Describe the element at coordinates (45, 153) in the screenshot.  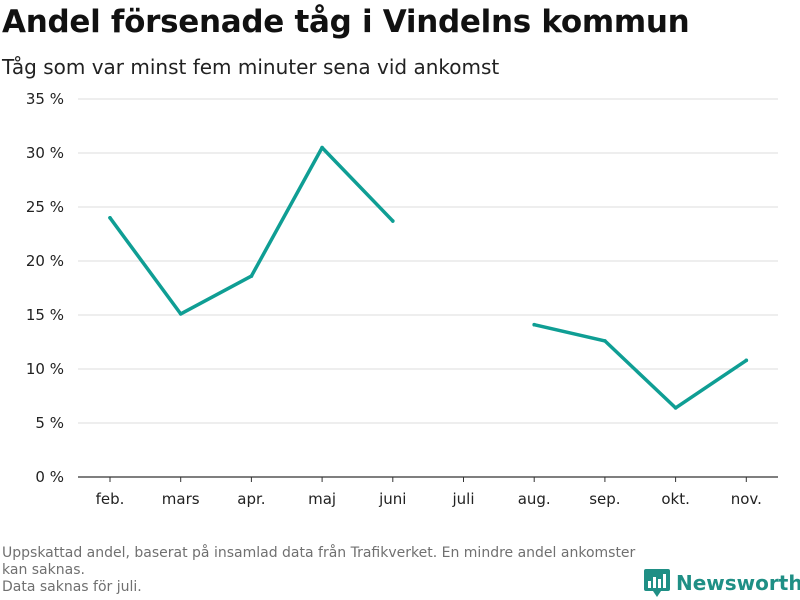
I see `y-tick-label: 30 %` at that location.